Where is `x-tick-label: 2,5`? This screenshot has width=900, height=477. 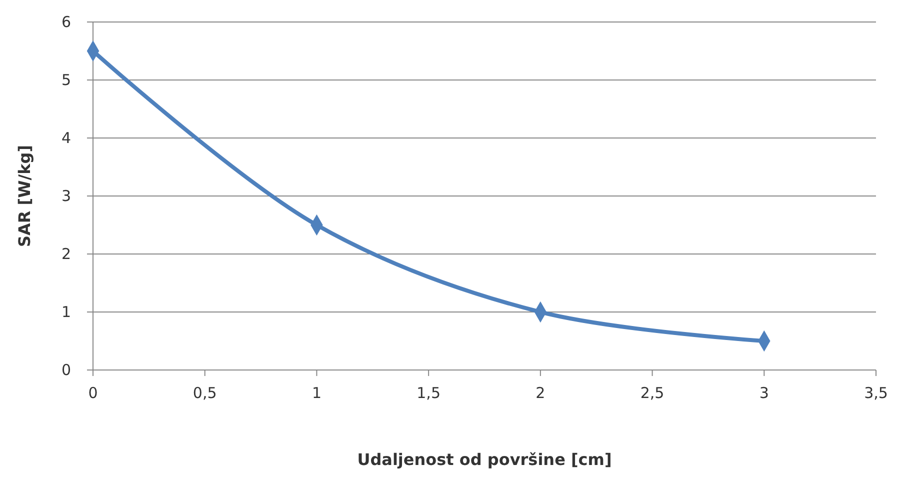
x-tick-label: 2,5 is located at coordinates (652, 393).